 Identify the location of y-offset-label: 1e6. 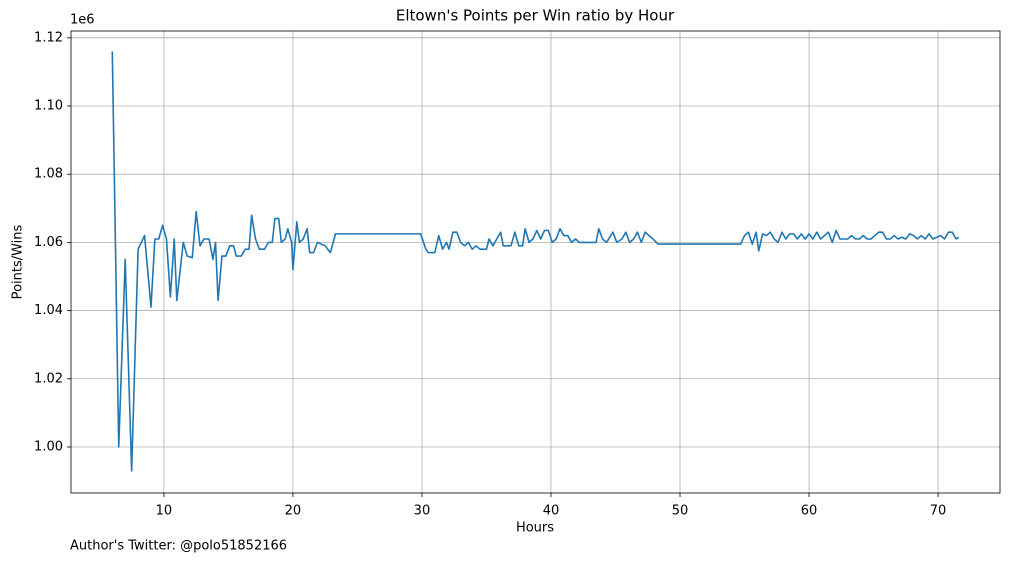
(82, 20).